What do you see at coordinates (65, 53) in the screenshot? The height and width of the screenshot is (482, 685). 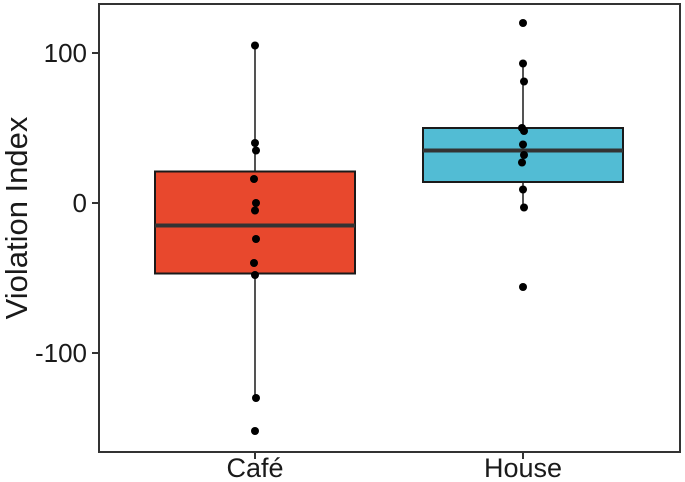 I see `y-tick-label: 100` at bounding box center [65, 53].